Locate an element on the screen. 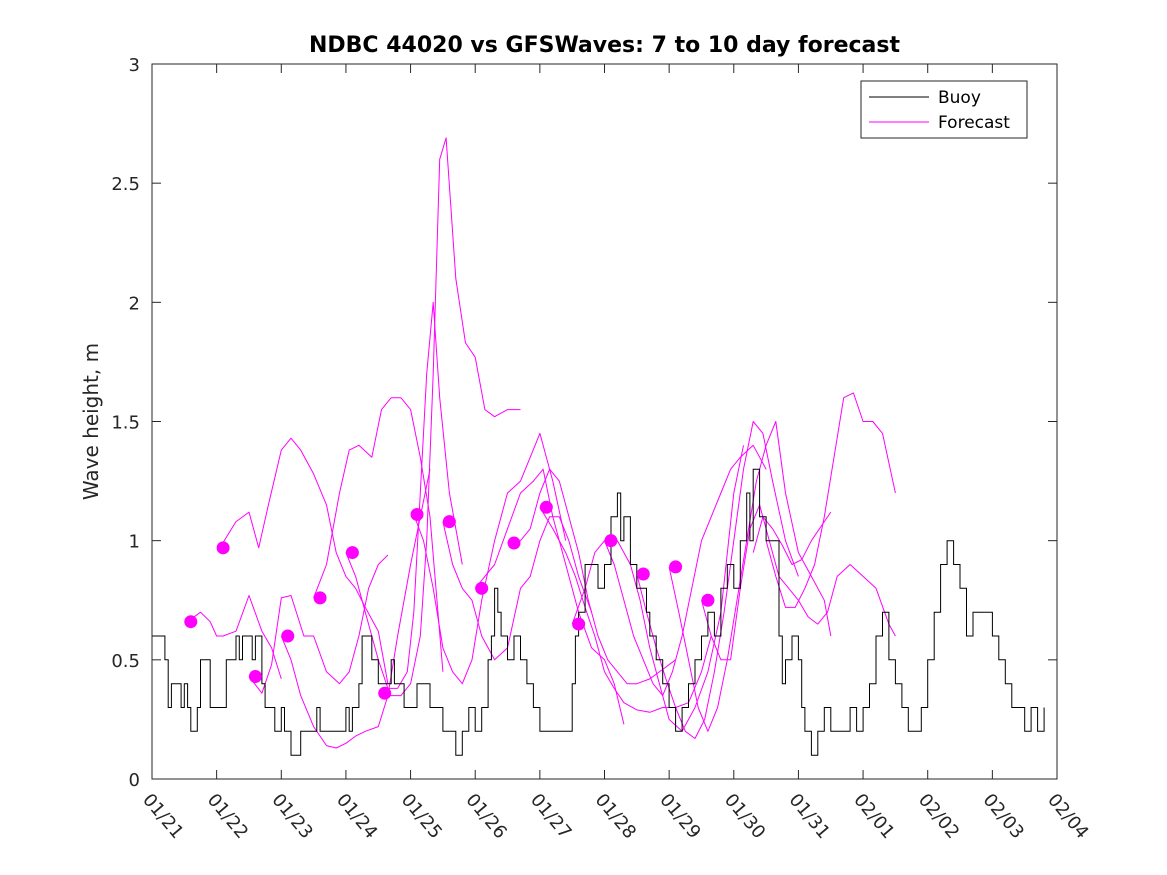 The image size is (1167, 875). legend-box is located at coordinates (944, 109).